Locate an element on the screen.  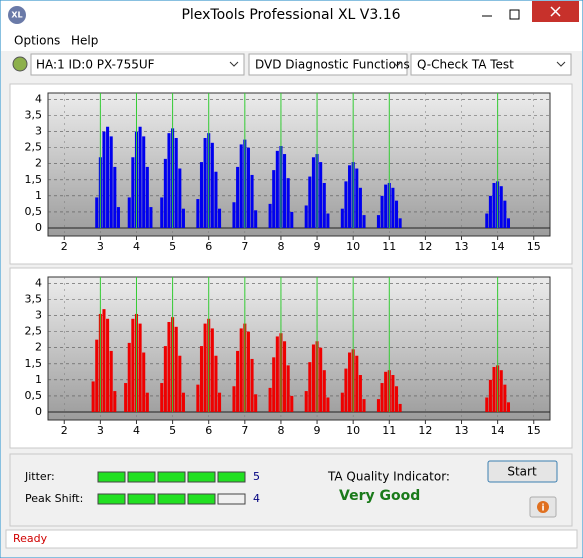
menu-item: Options is located at coordinates (37, 41).